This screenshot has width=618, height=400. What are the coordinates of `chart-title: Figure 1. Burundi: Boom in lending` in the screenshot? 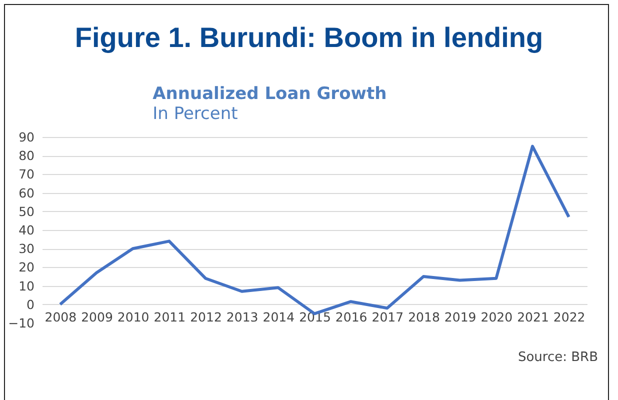 It's located at (309, 38).